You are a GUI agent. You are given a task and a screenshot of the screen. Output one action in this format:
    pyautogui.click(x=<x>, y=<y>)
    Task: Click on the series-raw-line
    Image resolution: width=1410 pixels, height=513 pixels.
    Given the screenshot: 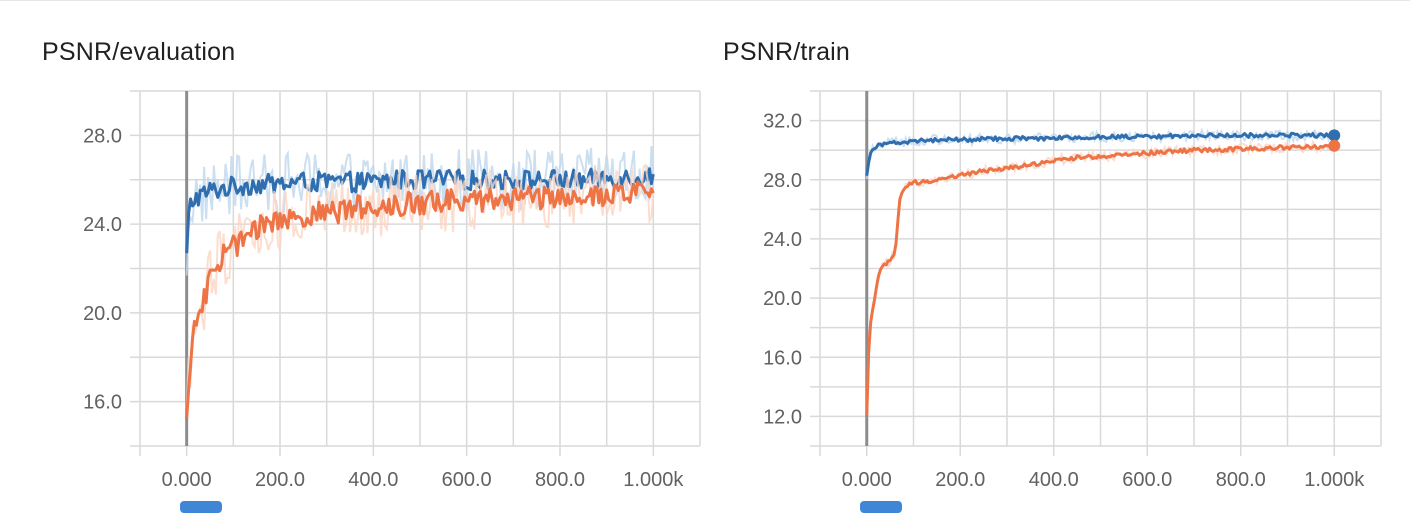 What is the action you would take?
    pyautogui.click(x=1100, y=153)
    